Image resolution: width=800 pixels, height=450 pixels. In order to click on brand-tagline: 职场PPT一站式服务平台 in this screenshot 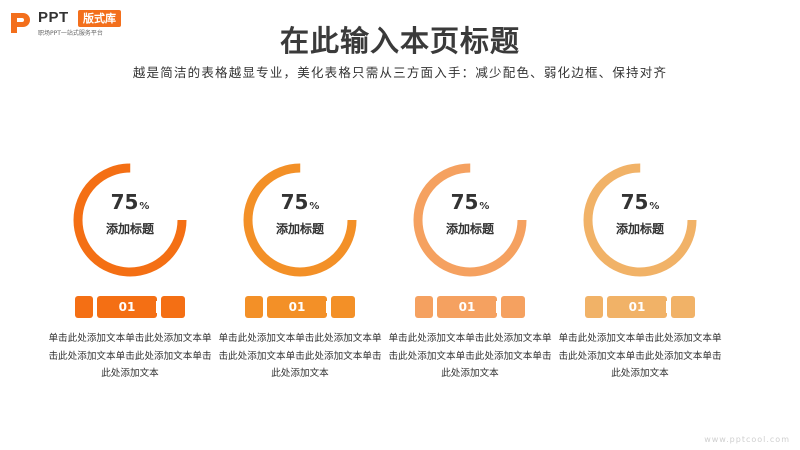, I will do `click(70, 33)`.